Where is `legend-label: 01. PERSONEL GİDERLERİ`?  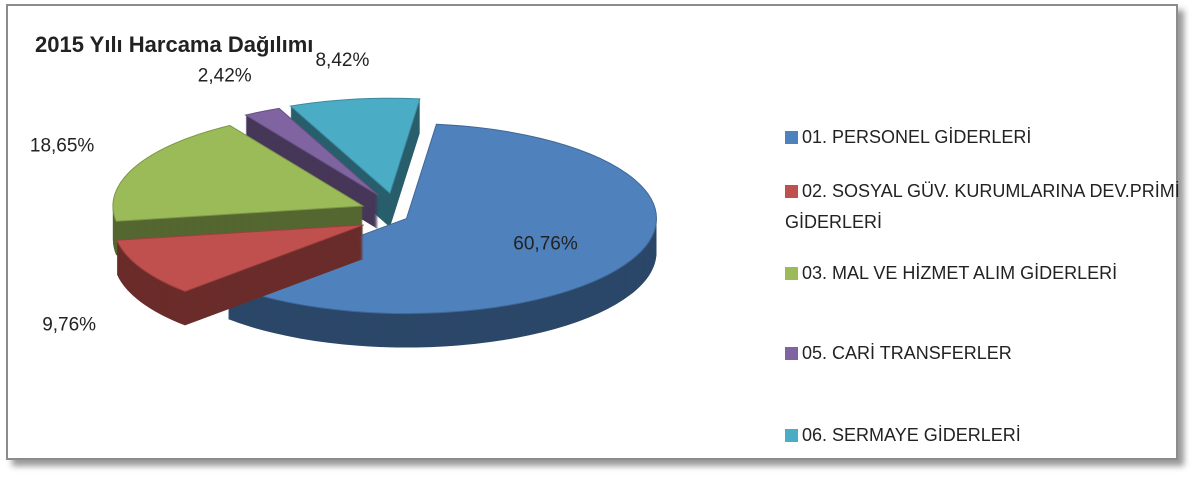 legend-label: 01. PERSONEL GİDERLERİ is located at coordinates (917, 137).